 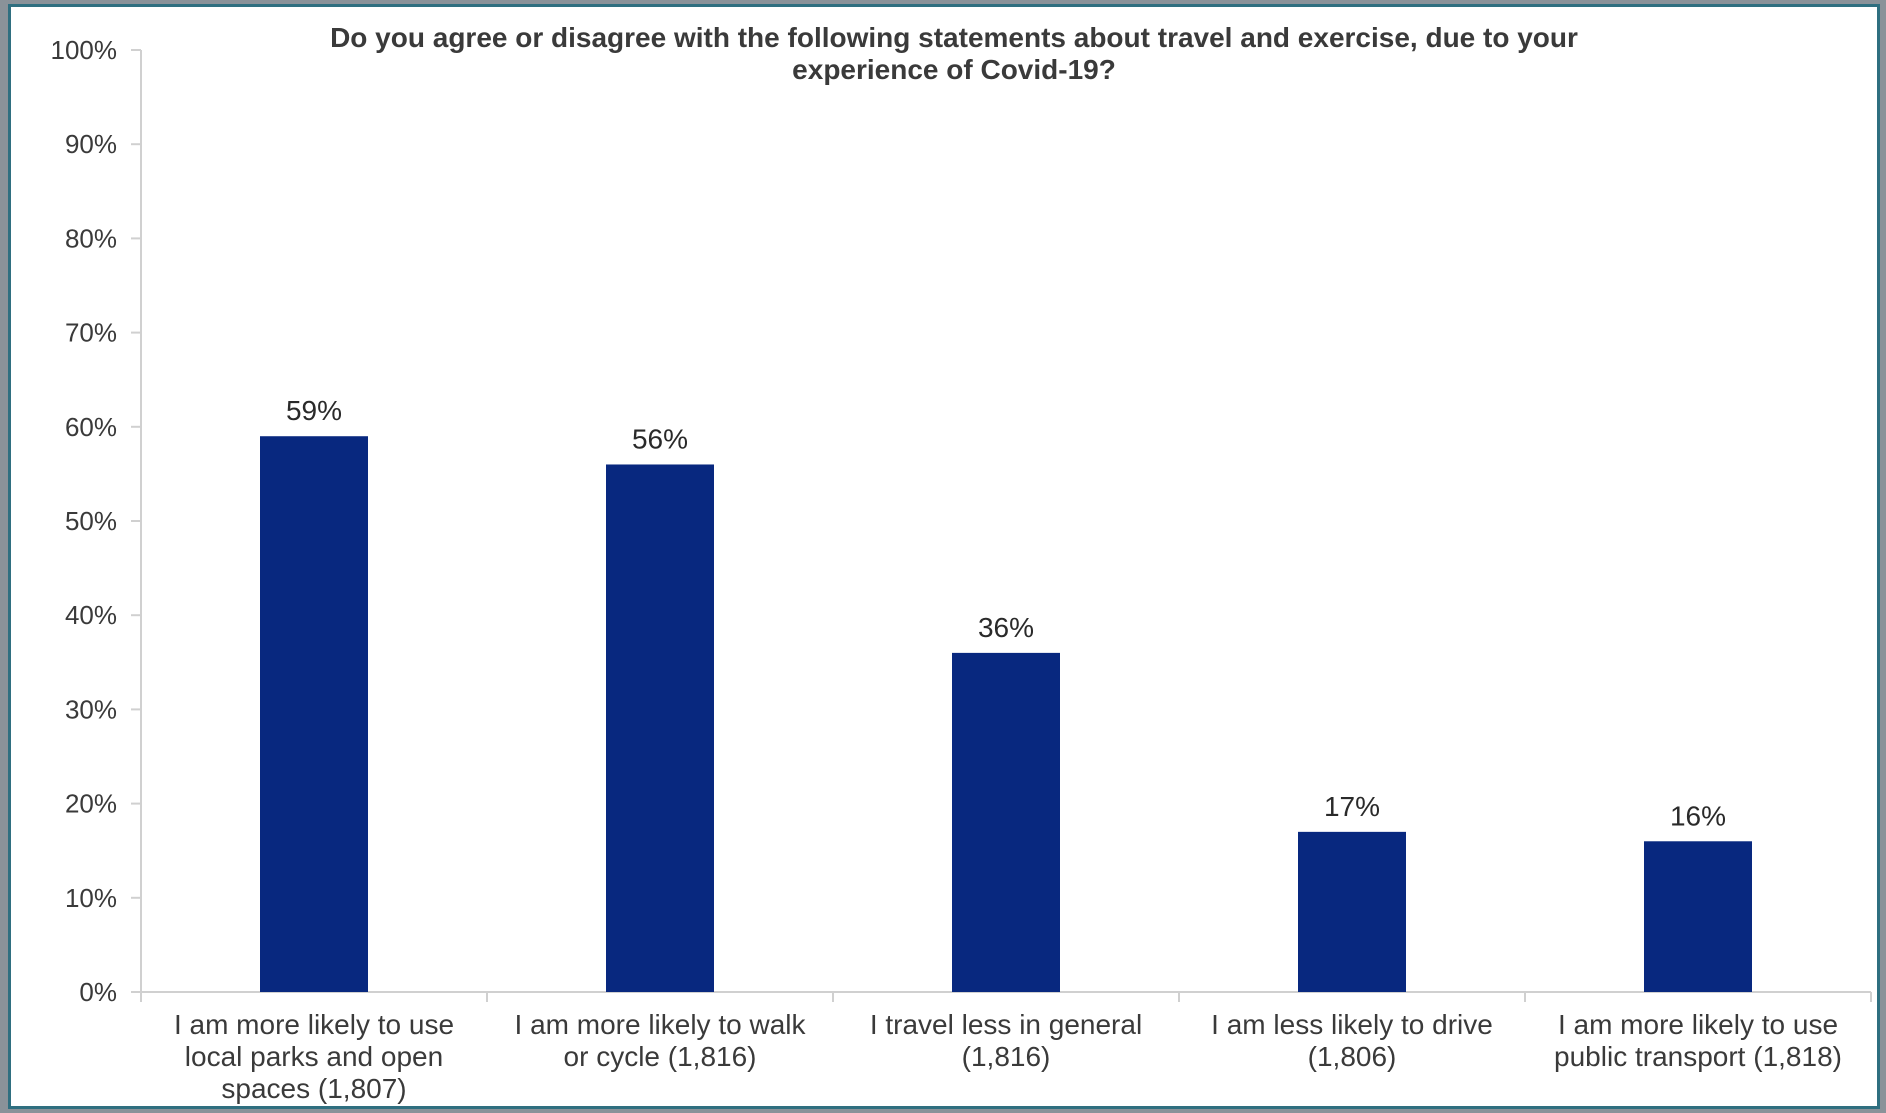 I want to click on y-tick-label: 30%, so click(x=91, y=709).